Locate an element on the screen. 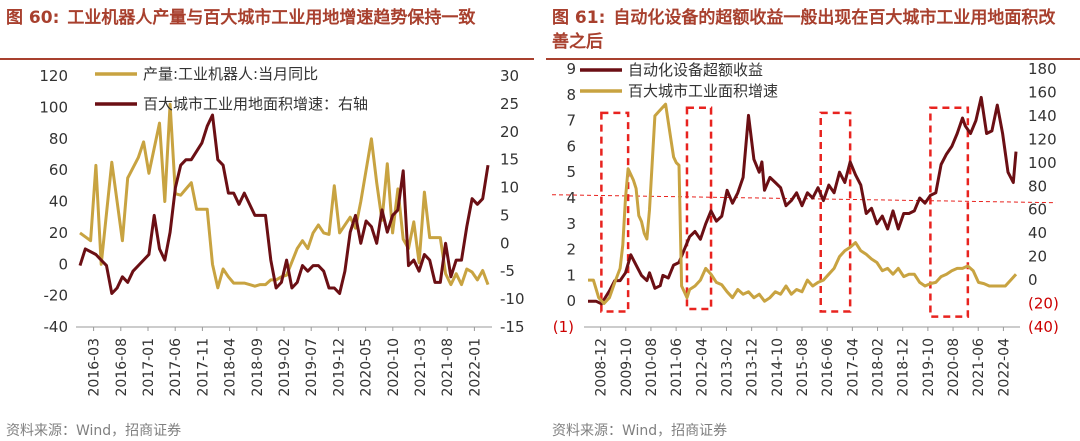  right-y-left-tick-label: 0 is located at coordinates (571, 301).